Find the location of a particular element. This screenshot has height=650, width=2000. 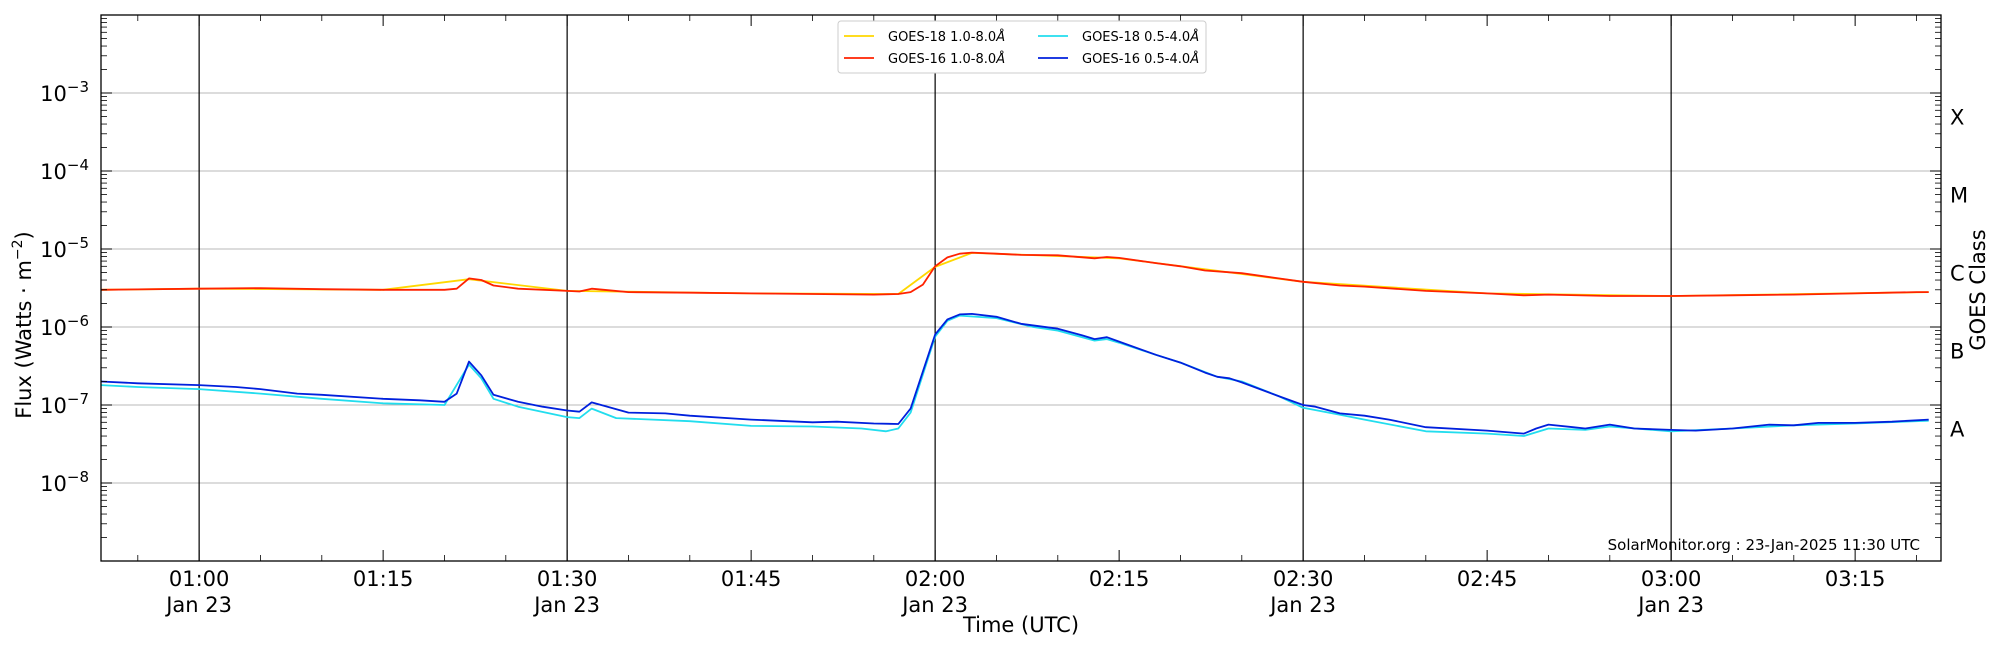

x-tick-label: 03:15 is located at coordinates (1855, 579).